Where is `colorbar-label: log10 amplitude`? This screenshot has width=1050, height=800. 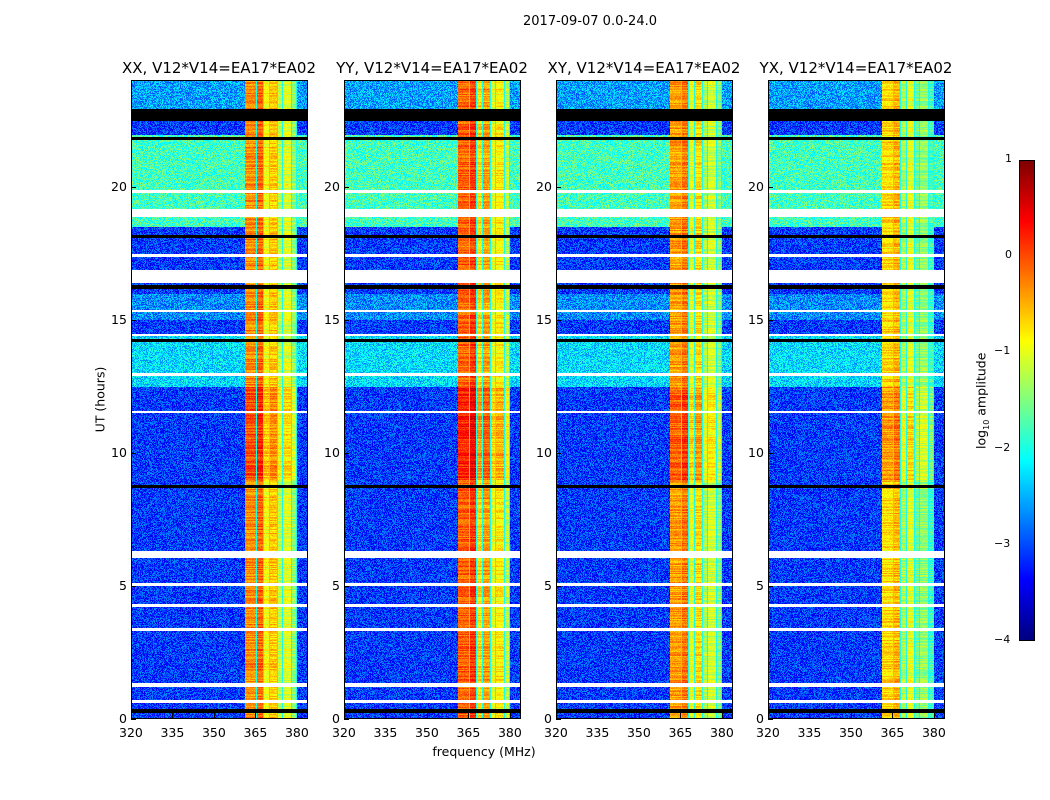
colorbar-label: log10 amplitude is located at coordinates (982, 400).